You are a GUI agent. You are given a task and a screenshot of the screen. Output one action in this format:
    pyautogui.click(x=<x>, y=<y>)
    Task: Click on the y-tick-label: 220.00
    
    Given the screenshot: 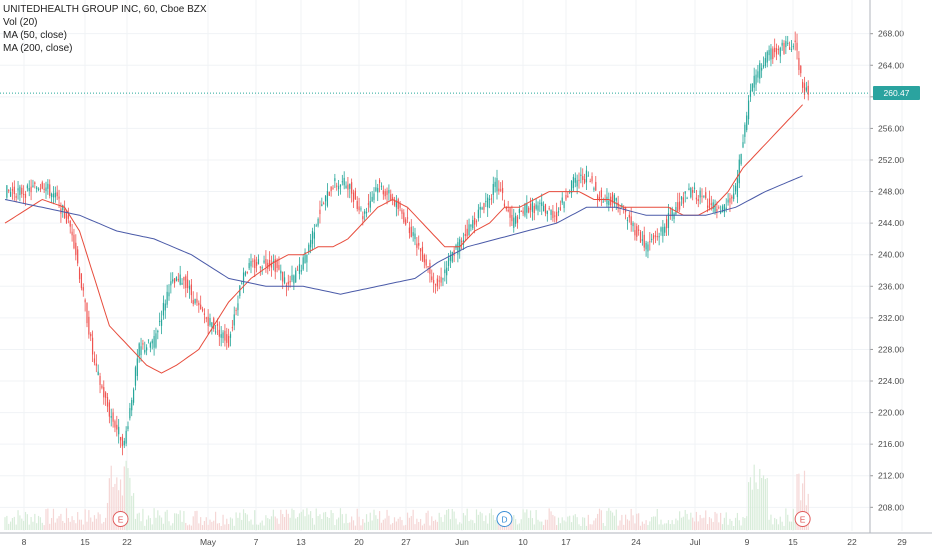 What is the action you would take?
    pyautogui.click(x=891, y=413)
    